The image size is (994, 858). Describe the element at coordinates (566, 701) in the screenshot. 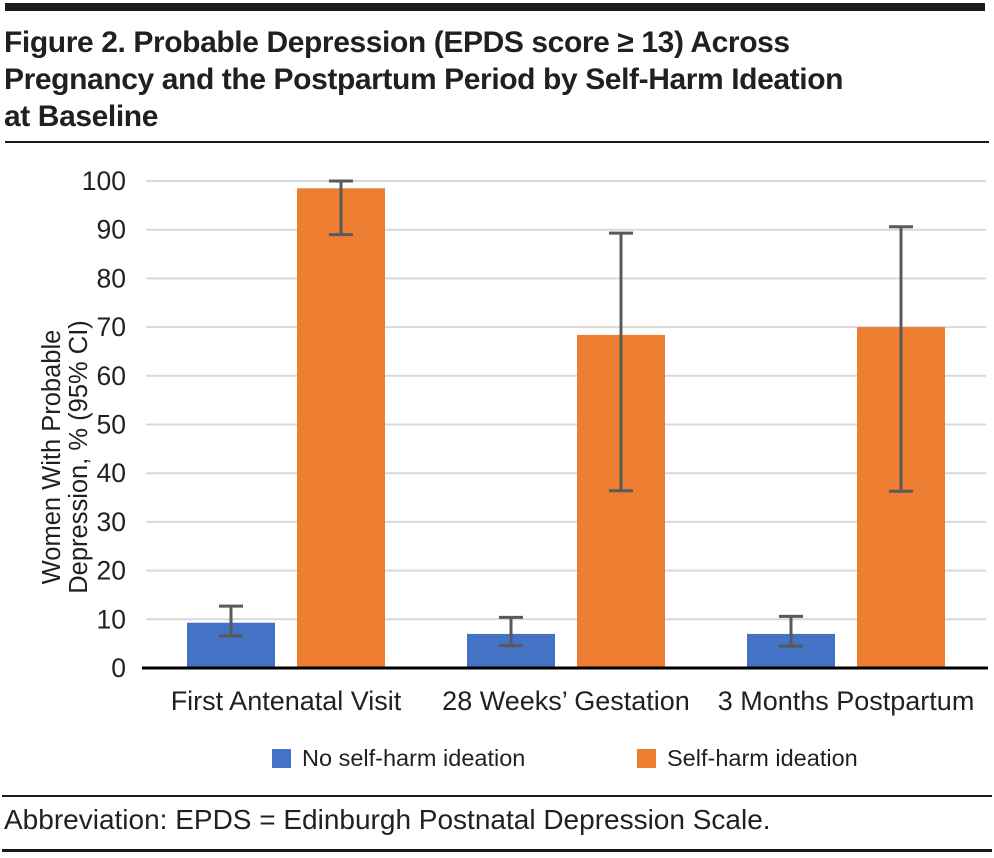

I see `x-category-label: 28 Weeks’ Gestation` at that location.